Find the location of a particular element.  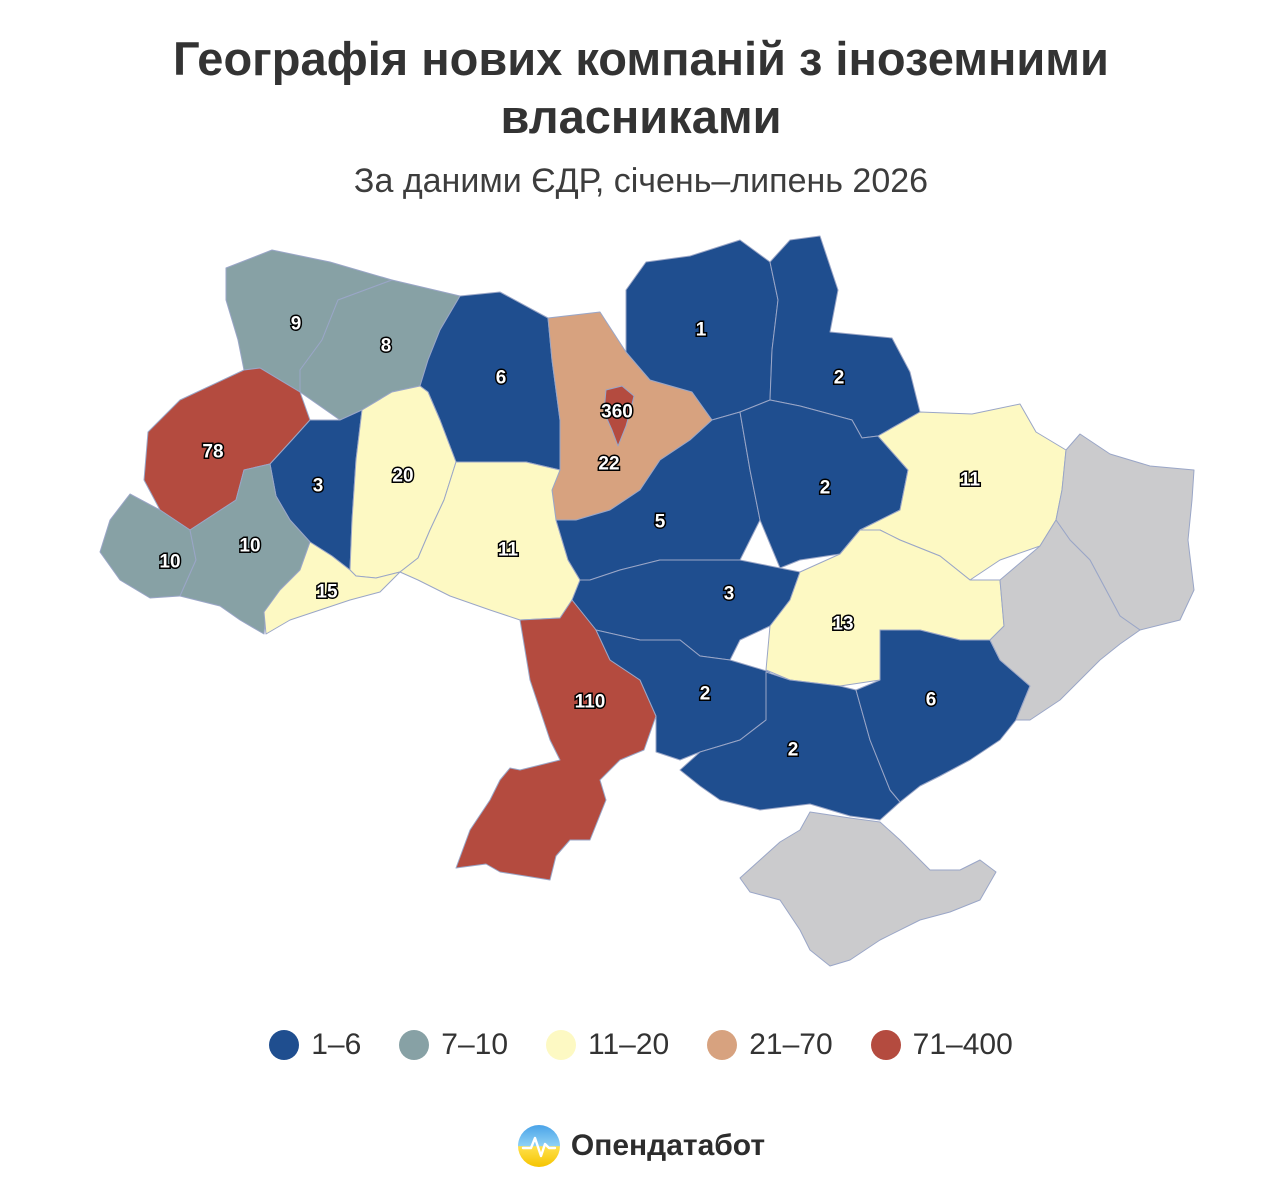

label-chernihiv: 1 is located at coordinates (701, 330).